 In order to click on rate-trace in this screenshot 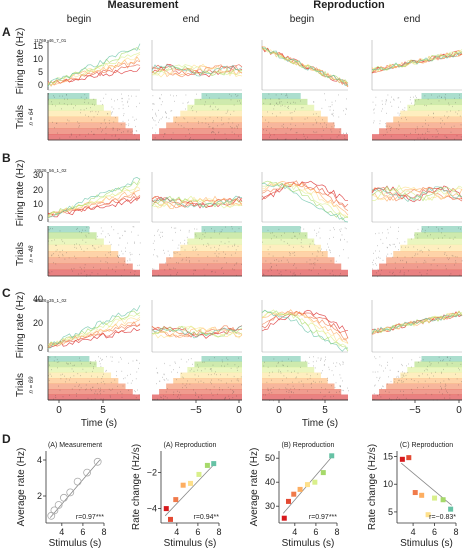, I will do `click(94, 198)`.